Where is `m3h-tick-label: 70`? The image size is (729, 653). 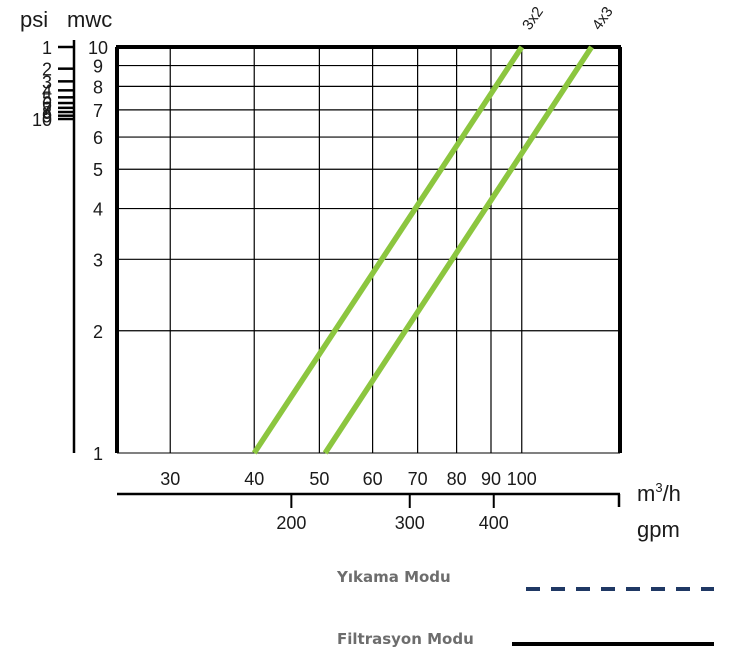
m3h-tick-label: 70 is located at coordinates (418, 479).